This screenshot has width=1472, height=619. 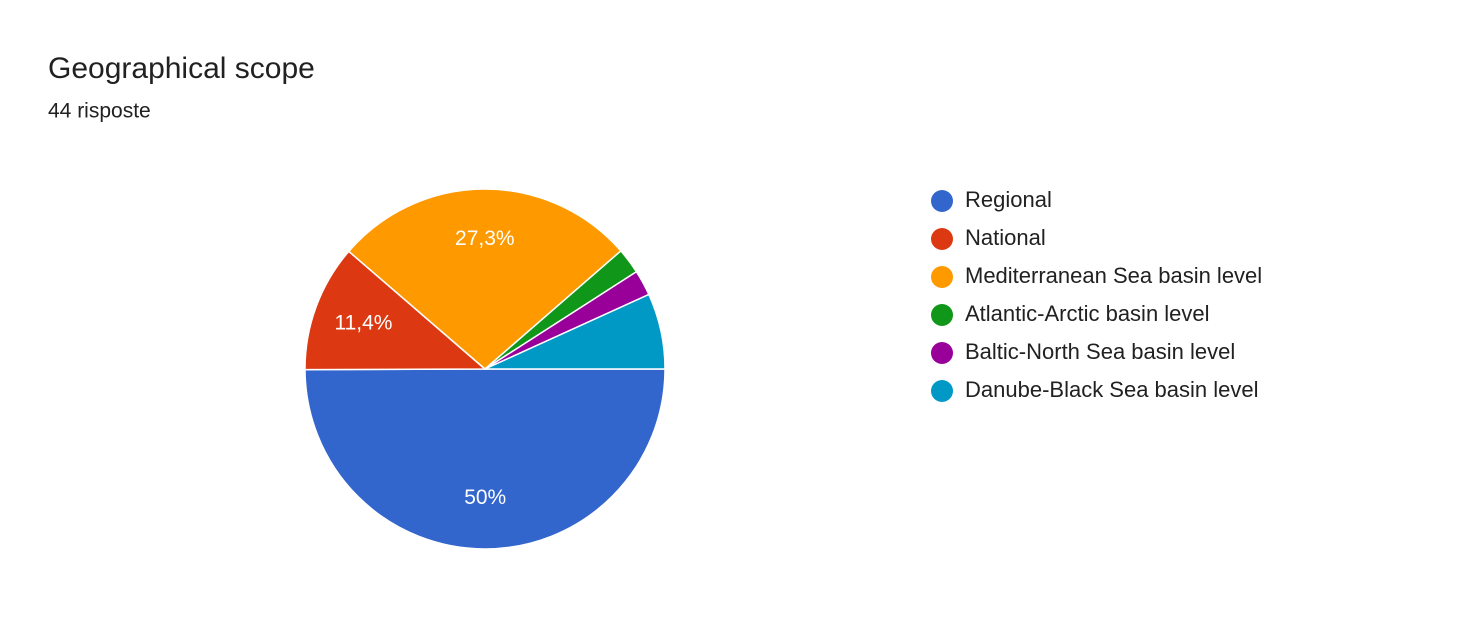 What do you see at coordinates (1008, 199) in the screenshot?
I see `legend-label: Regional` at bounding box center [1008, 199].